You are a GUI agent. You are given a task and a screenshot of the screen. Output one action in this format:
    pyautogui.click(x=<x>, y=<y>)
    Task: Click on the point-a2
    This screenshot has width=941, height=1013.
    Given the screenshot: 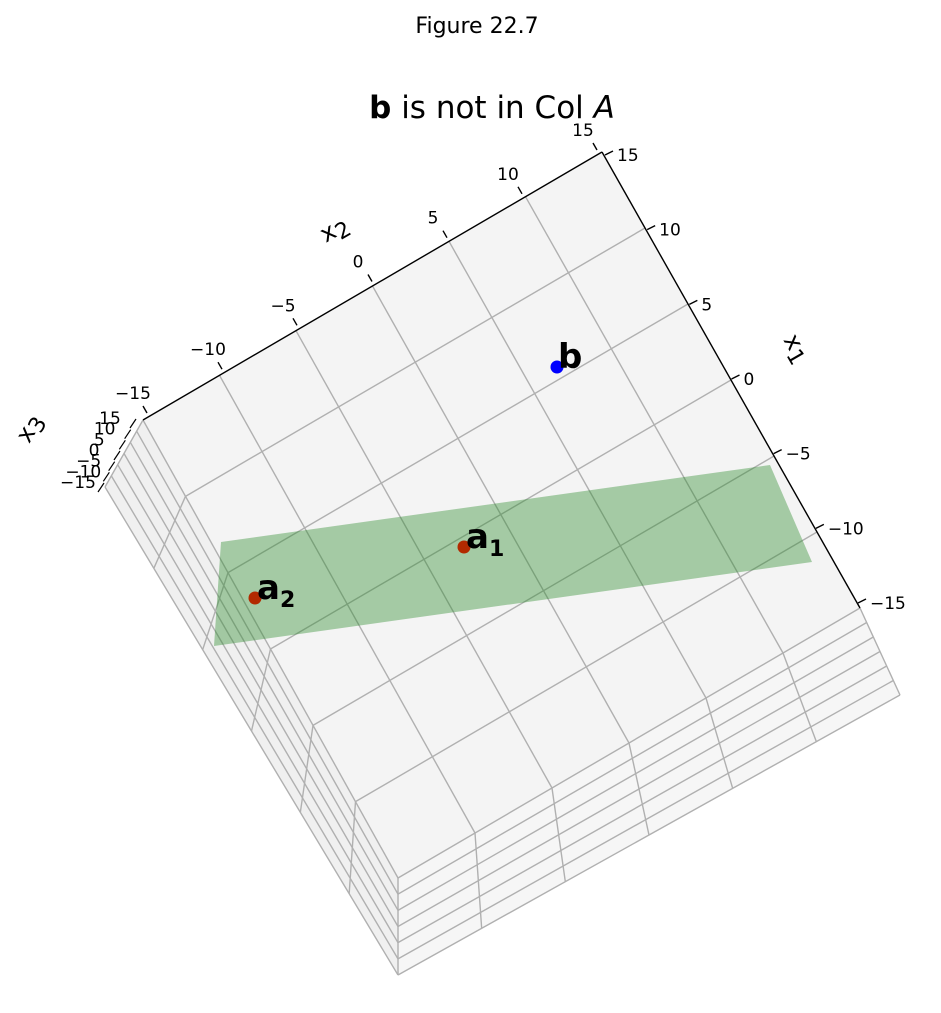 What is the action you would take?
    pyautogui.click(x=255, y=598)
    